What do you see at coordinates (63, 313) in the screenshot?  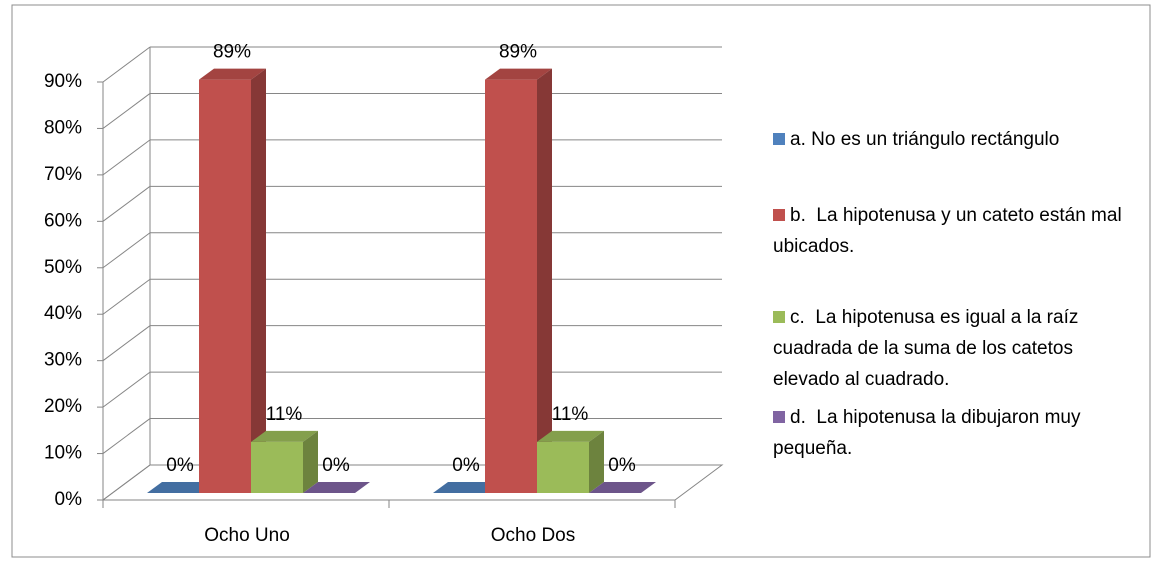 I see `y-tick-label: 40%` at bounding box center [63, 313].